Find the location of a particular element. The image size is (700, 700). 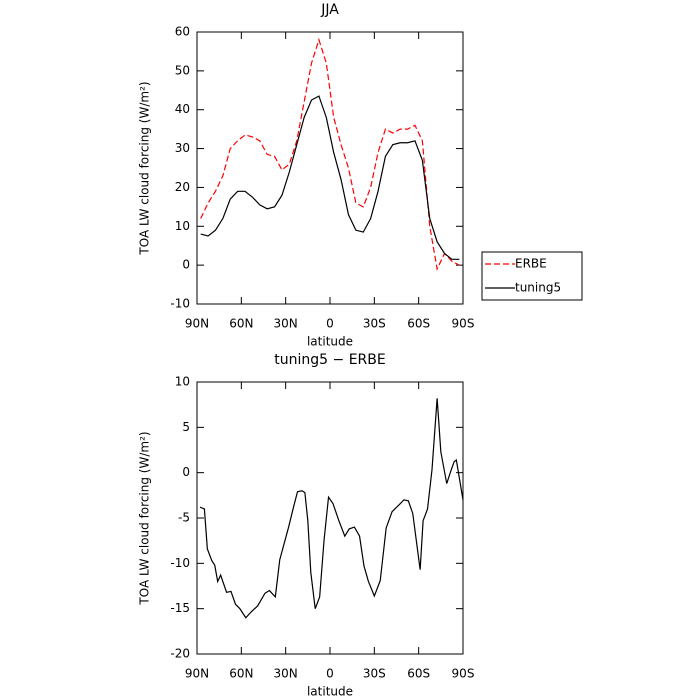

chart-title: tuning5 − ERBE is located at coordinates (329, 360).